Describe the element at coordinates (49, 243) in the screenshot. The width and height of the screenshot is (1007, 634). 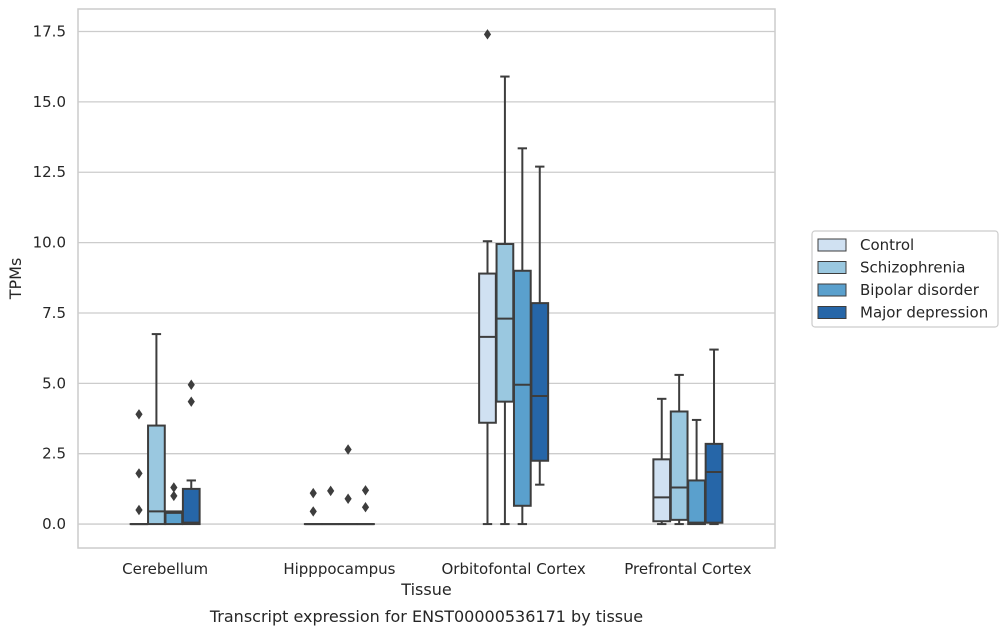
I see `y-tick-label: 10.0` at that location.